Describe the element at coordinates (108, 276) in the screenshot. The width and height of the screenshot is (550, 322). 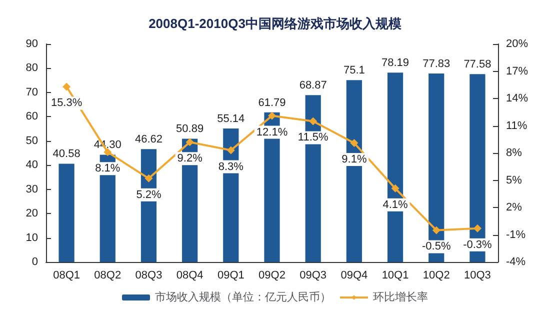
I see `x-tick-label: 08Q2` at that location.